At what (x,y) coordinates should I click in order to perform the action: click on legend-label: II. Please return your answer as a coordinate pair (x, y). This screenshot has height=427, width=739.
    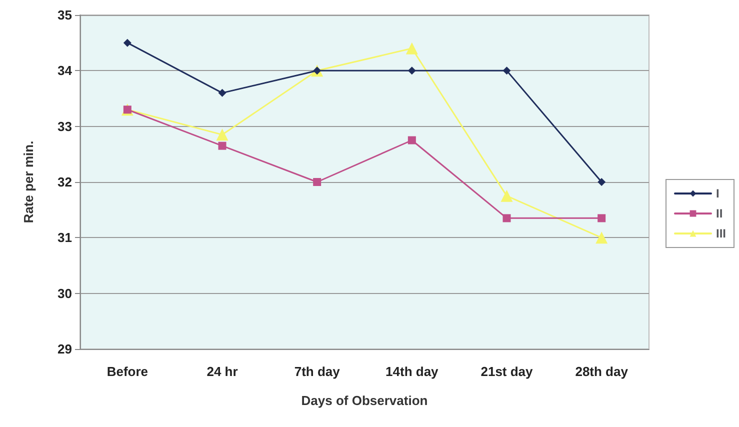
    Looking at the image, I should click on (719, 213).